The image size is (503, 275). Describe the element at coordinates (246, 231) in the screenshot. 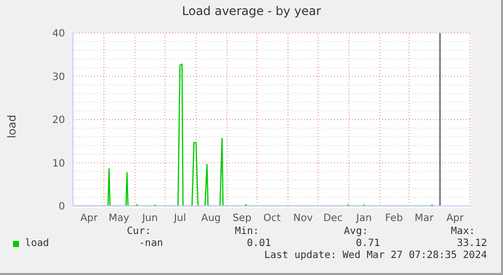

I see `text: Min:` at that location.